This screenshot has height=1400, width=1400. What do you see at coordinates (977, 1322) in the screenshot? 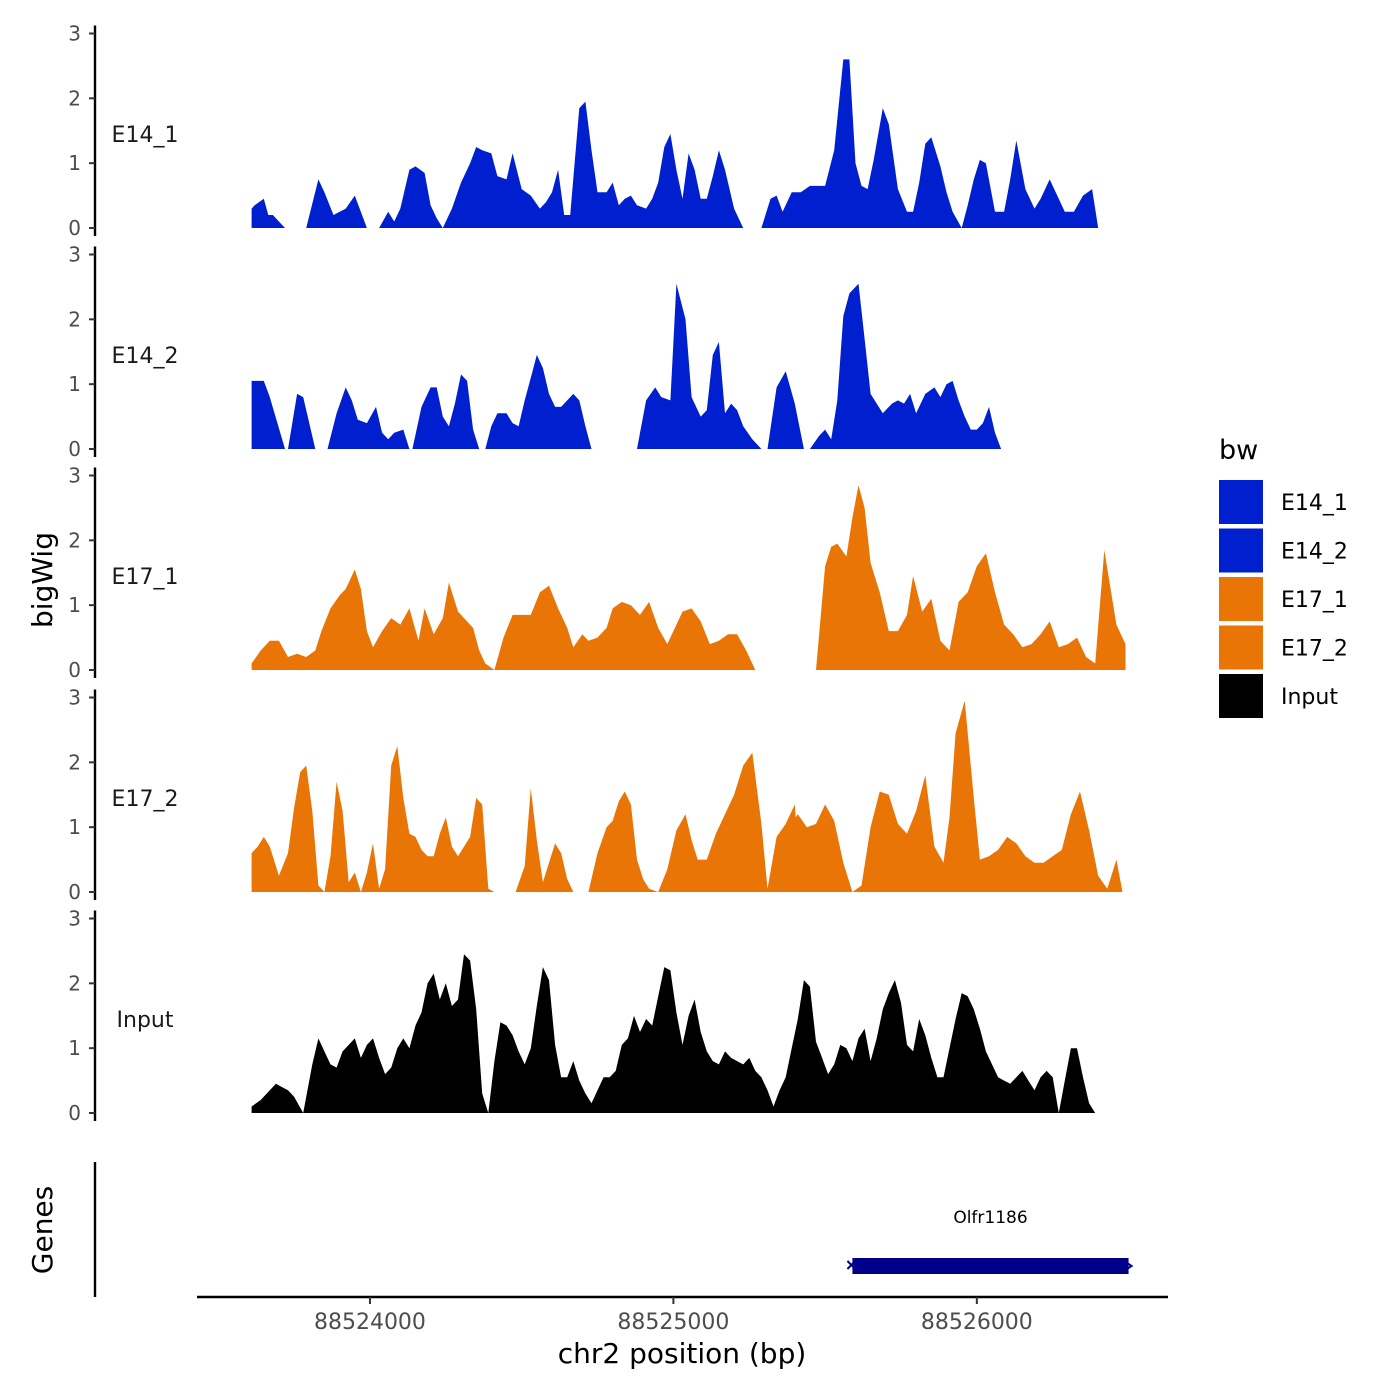
I see `x-tick-label: 88526000` at bounding box center [977, 1322].